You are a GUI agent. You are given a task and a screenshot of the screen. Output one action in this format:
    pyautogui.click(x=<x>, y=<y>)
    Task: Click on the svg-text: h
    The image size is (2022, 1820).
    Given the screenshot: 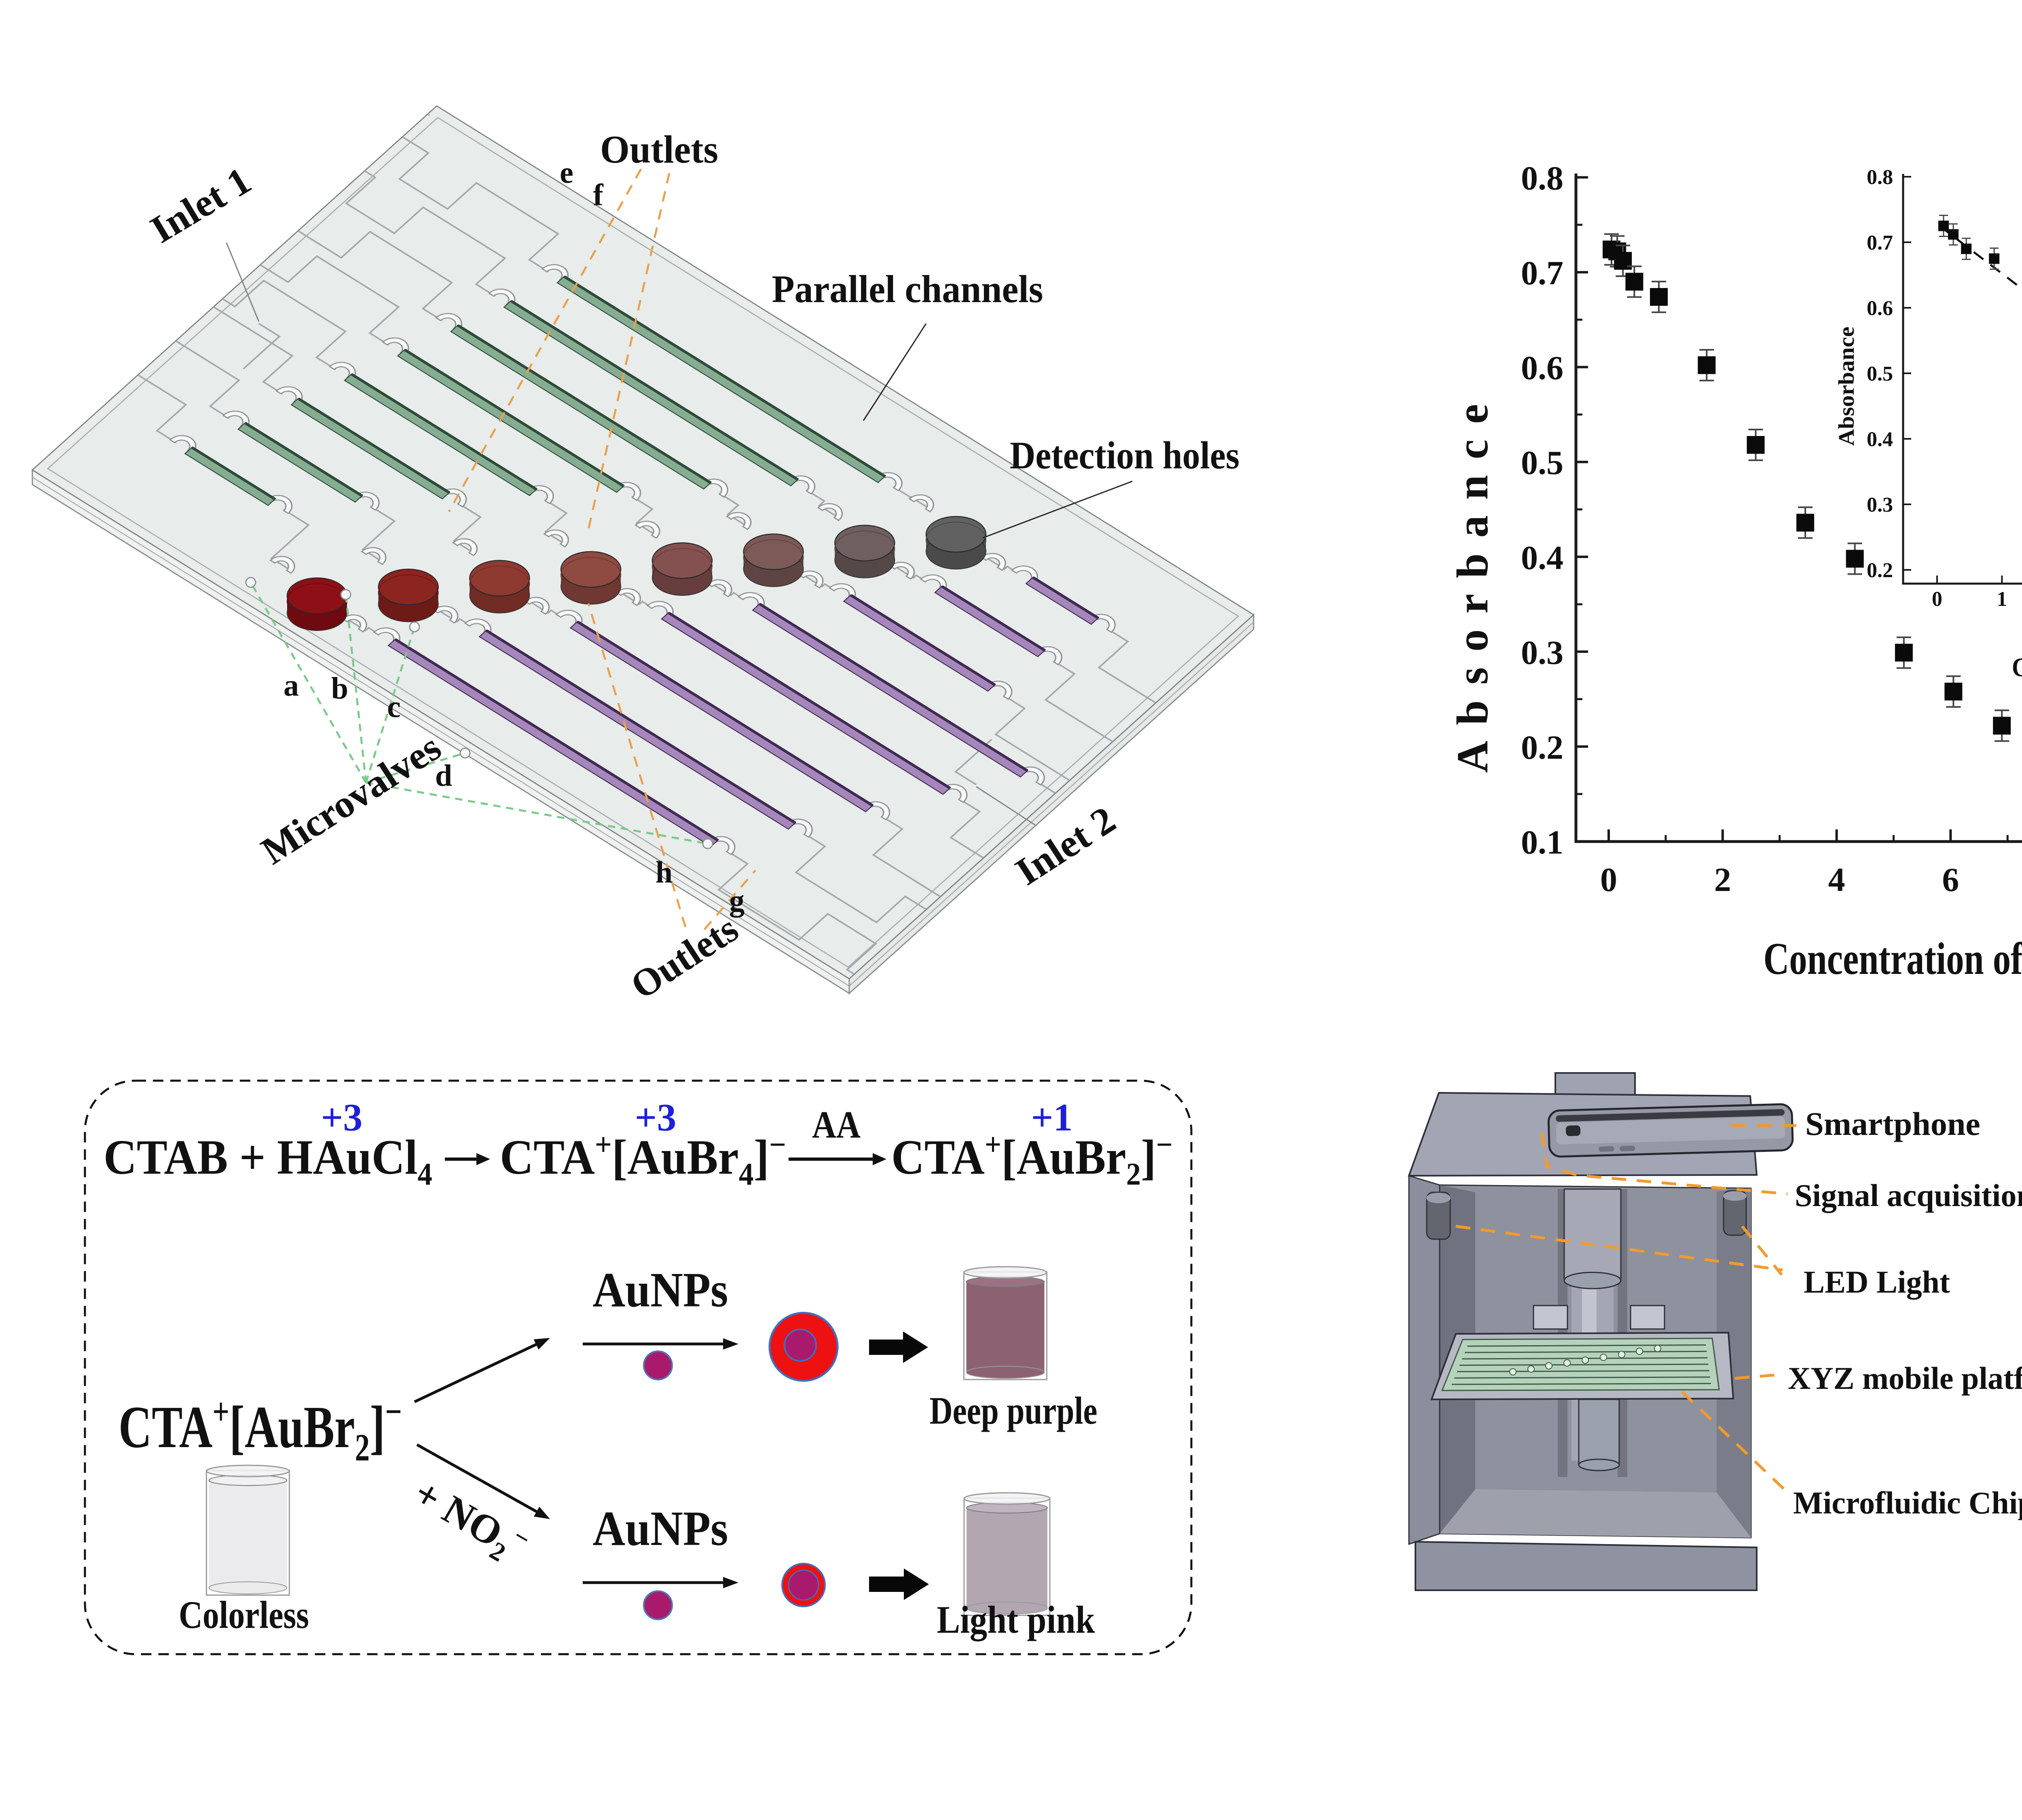 What is the action you would take?
    pyautogui.click(x=664, y=872)
    